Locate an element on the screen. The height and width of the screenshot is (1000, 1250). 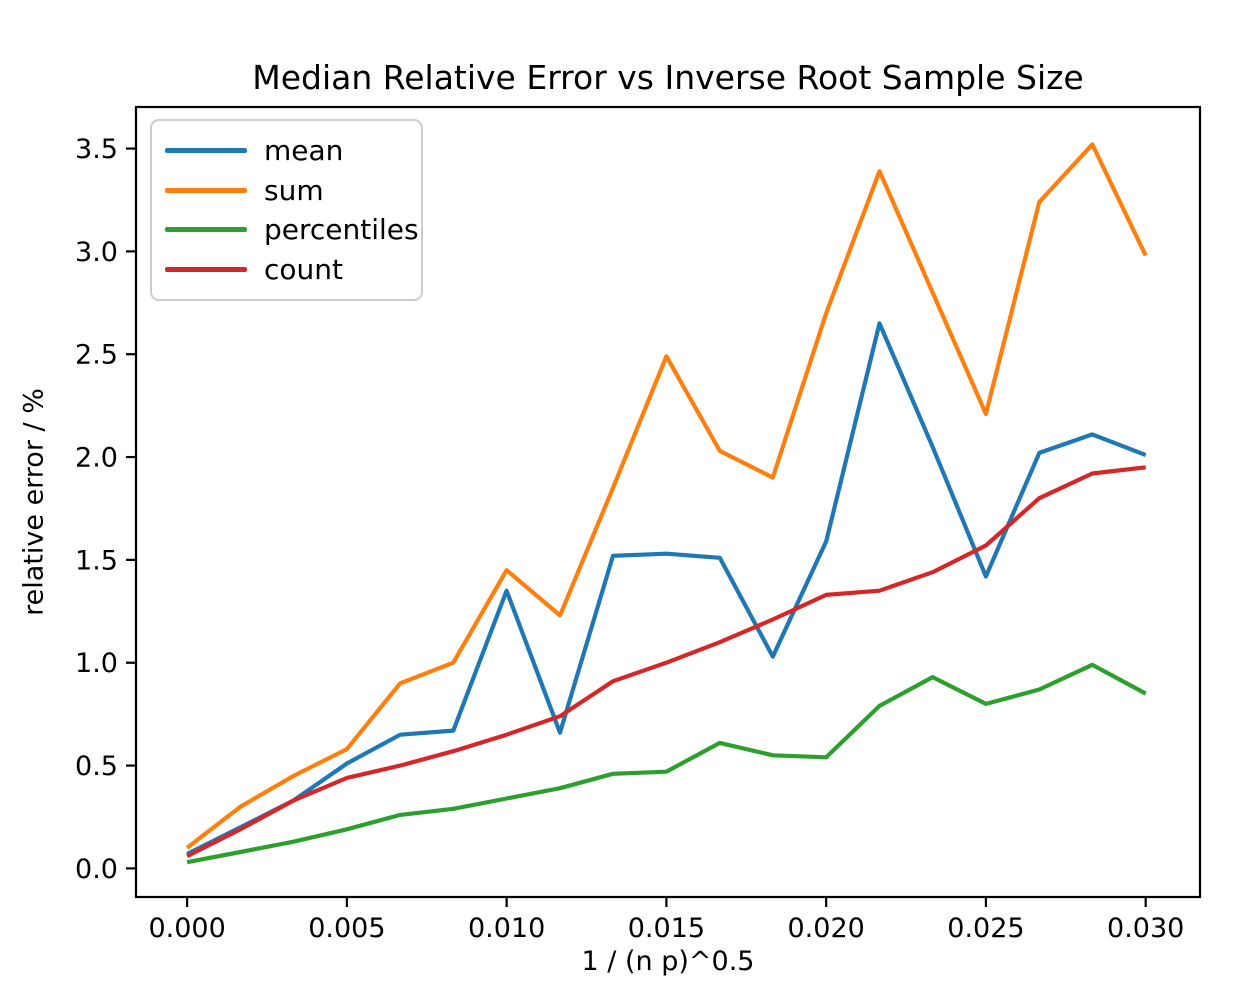
legend-item-mean: mean is located at coordinates (286, 151).